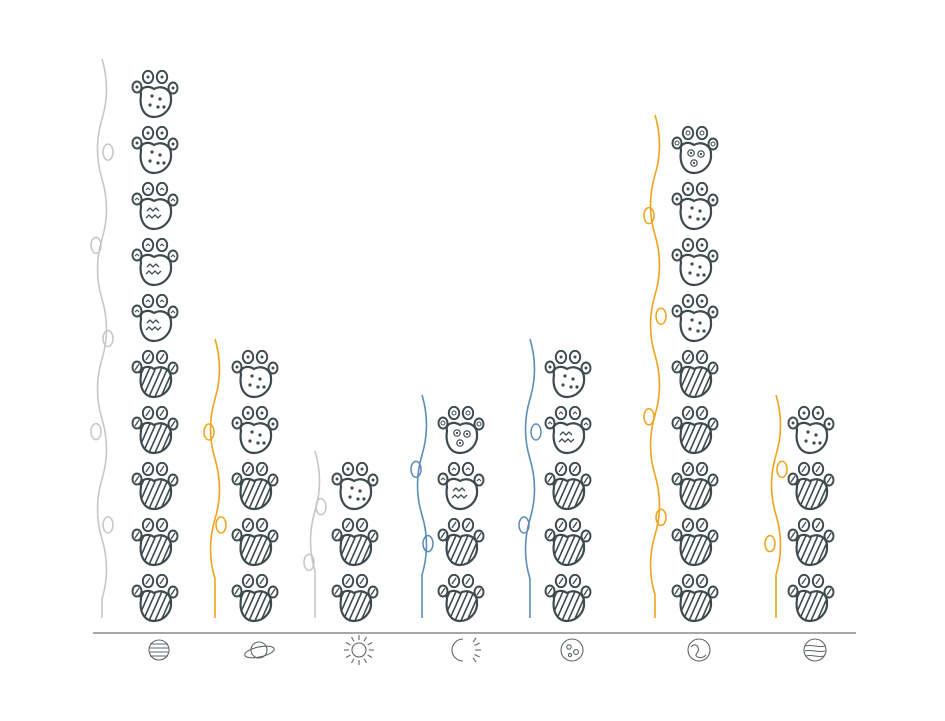 The image size is (945, 721). What do you see at coordinates (699, 650) in the screenshot?
I see `marble-planet-icon` at bounding box center [699, 650].